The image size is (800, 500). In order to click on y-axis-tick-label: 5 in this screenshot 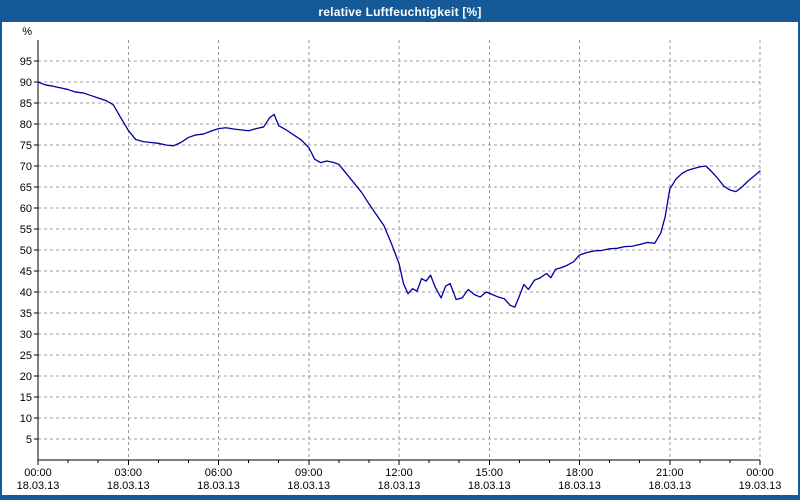, I will do `click(29, 440)`.